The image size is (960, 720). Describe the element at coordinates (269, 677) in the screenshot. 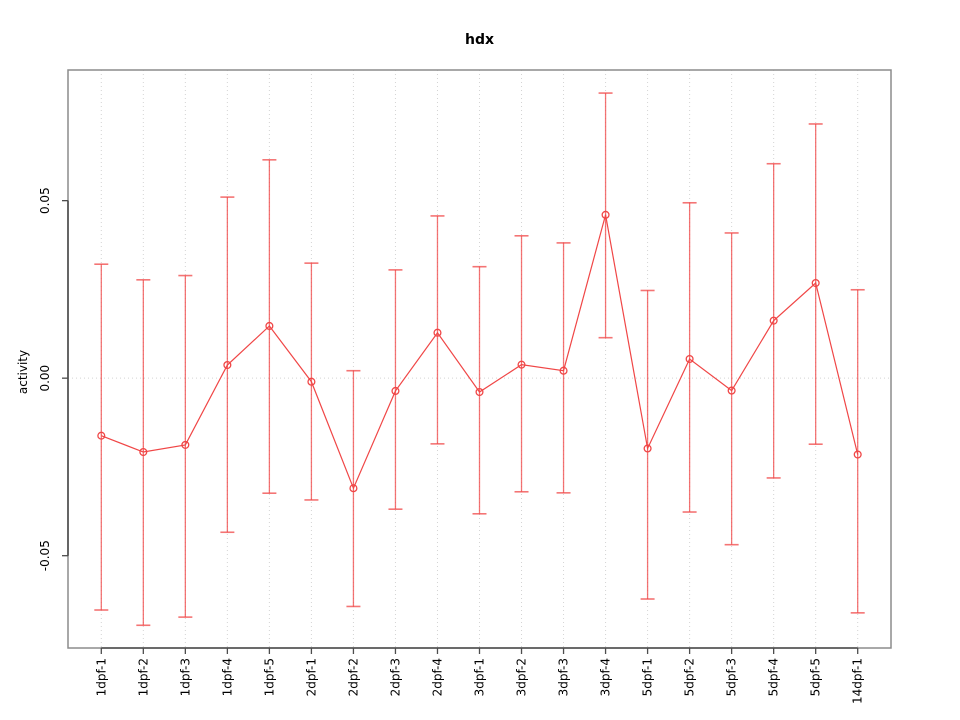

I see `x-tick-label: 1dpf-5` at that location.